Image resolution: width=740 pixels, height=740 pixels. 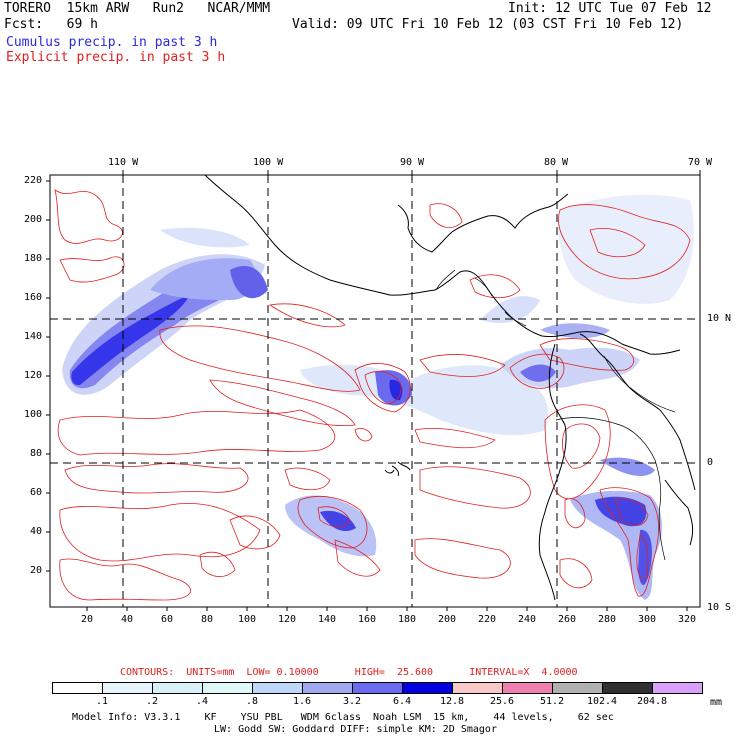 I want to click on color-bar-label: 102.4, so click(x=602, y=701).